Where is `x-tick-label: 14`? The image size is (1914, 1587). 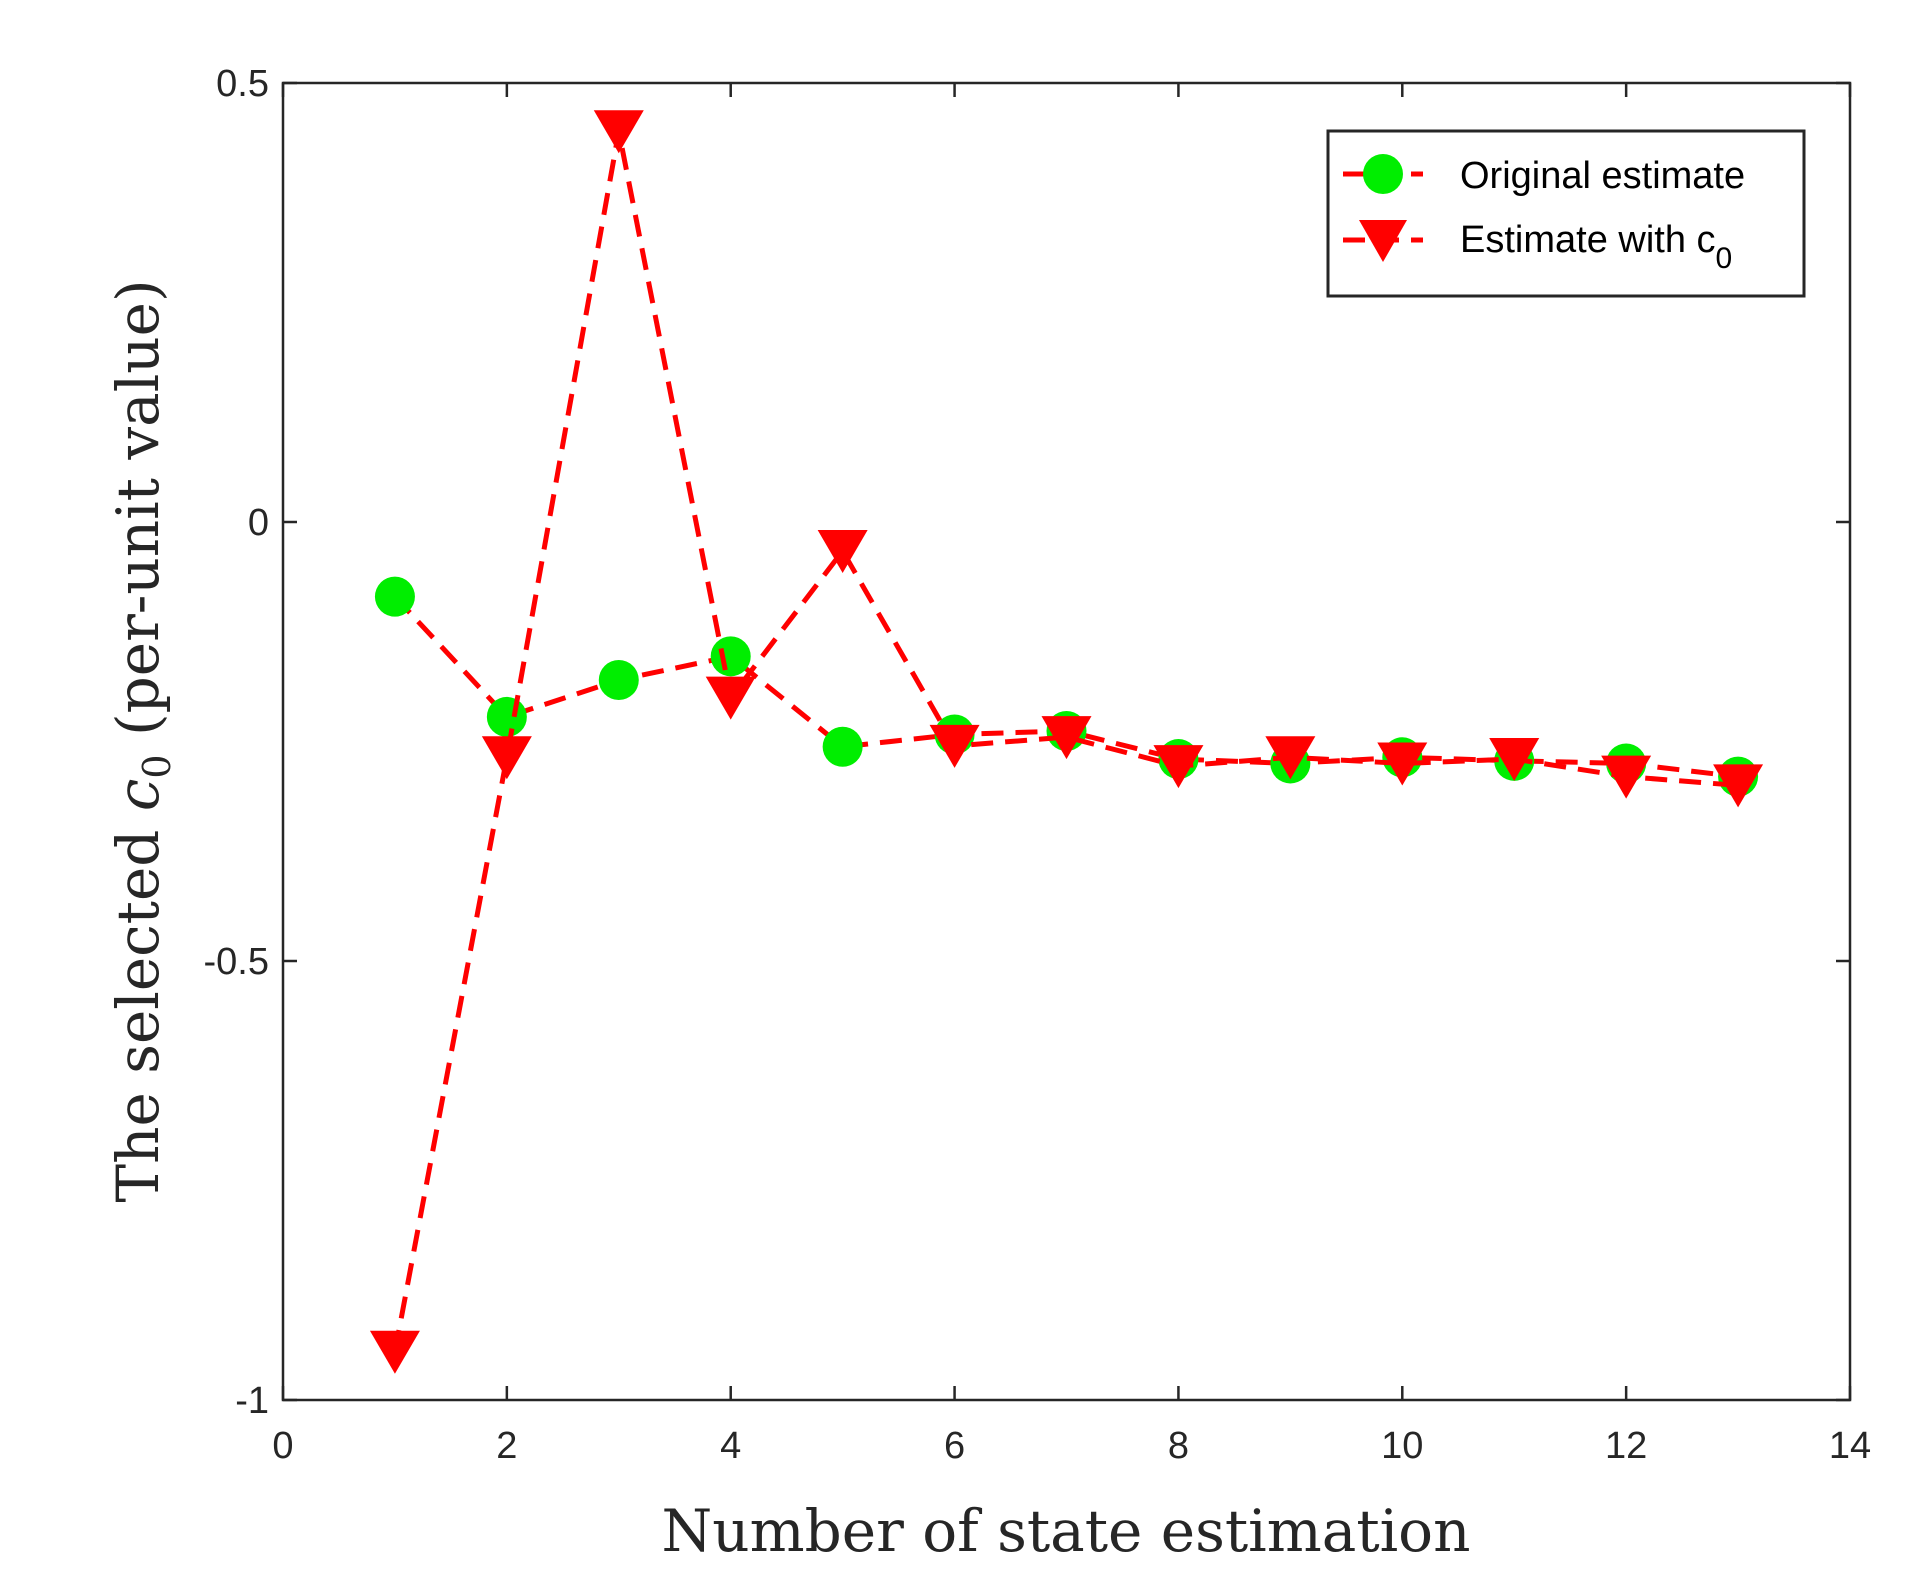
x-tick-label: 14 is located at coordinates (1850, 1446).